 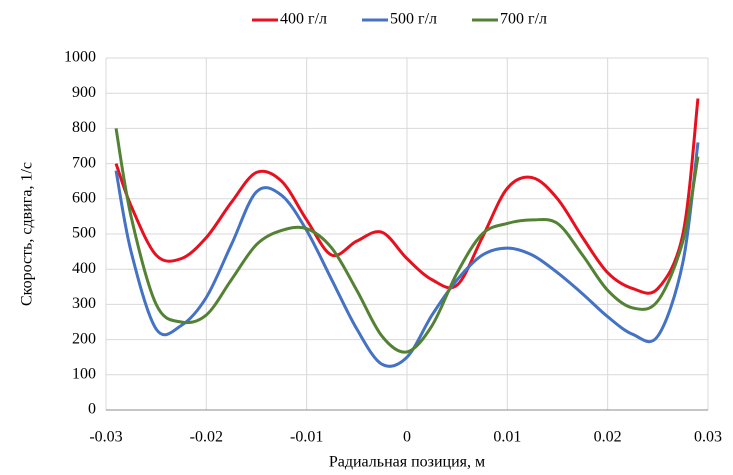 I want to click on y-tick-label: 0, so click(x=92, y=409).